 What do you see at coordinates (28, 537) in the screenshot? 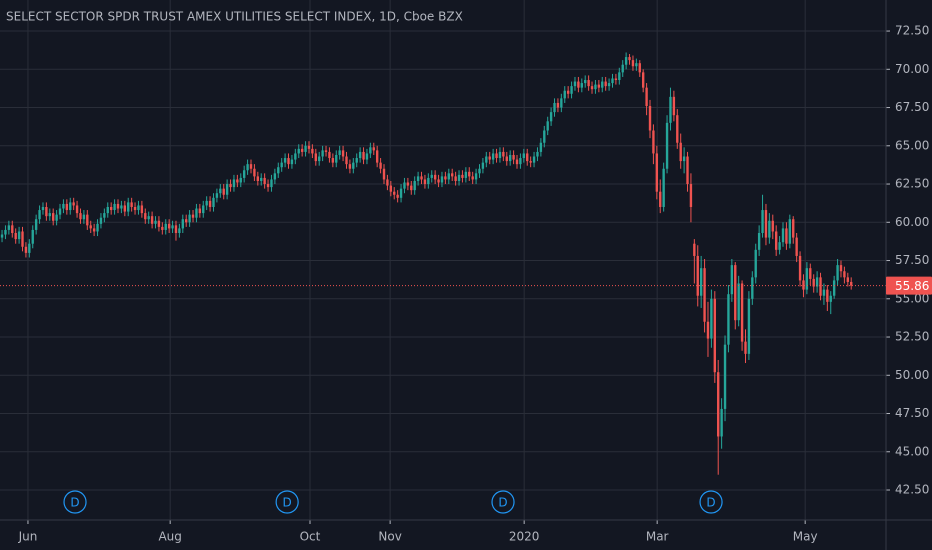
I see `x-tick-label: Jun` at bounding box center [28, 537].